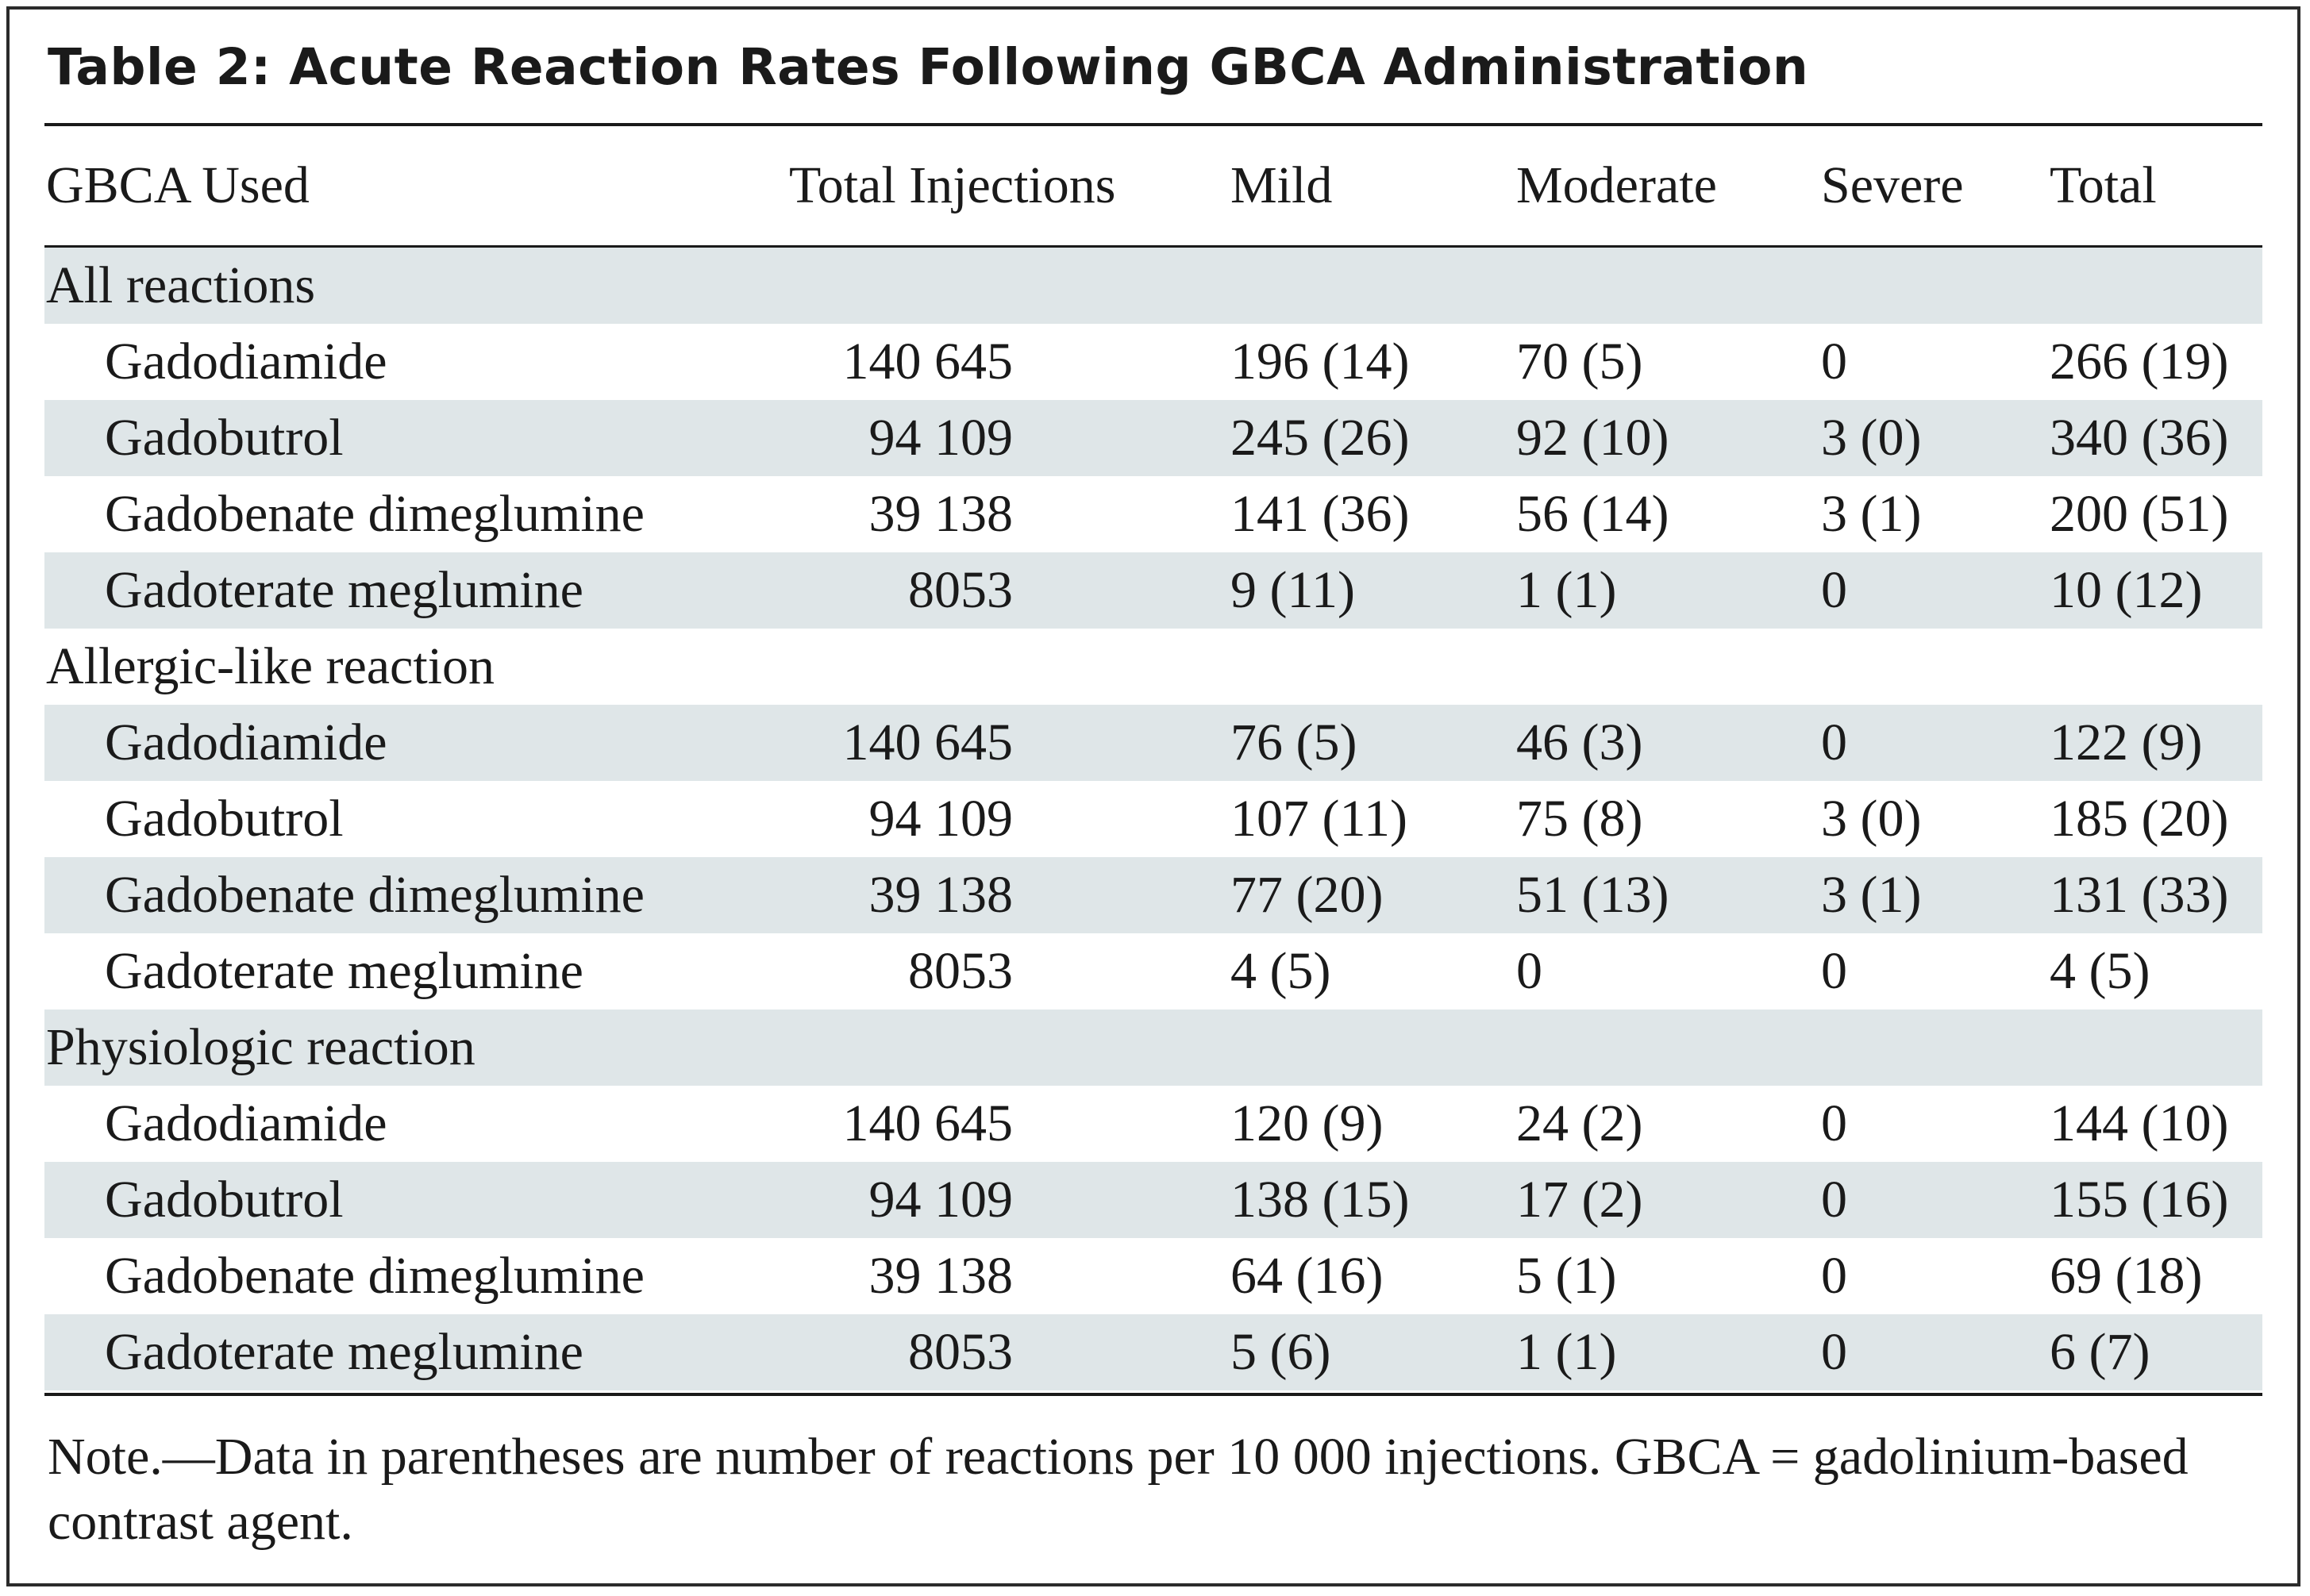 This screenshot has height=1596, width=2310. I want to click on mild-value: 120 (9), so click(1307, 1123).